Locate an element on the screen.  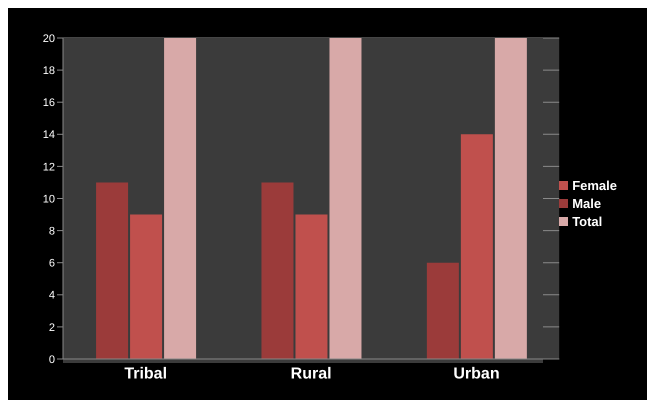
y-tick-label: 10 is located at coordinates (48, 199).